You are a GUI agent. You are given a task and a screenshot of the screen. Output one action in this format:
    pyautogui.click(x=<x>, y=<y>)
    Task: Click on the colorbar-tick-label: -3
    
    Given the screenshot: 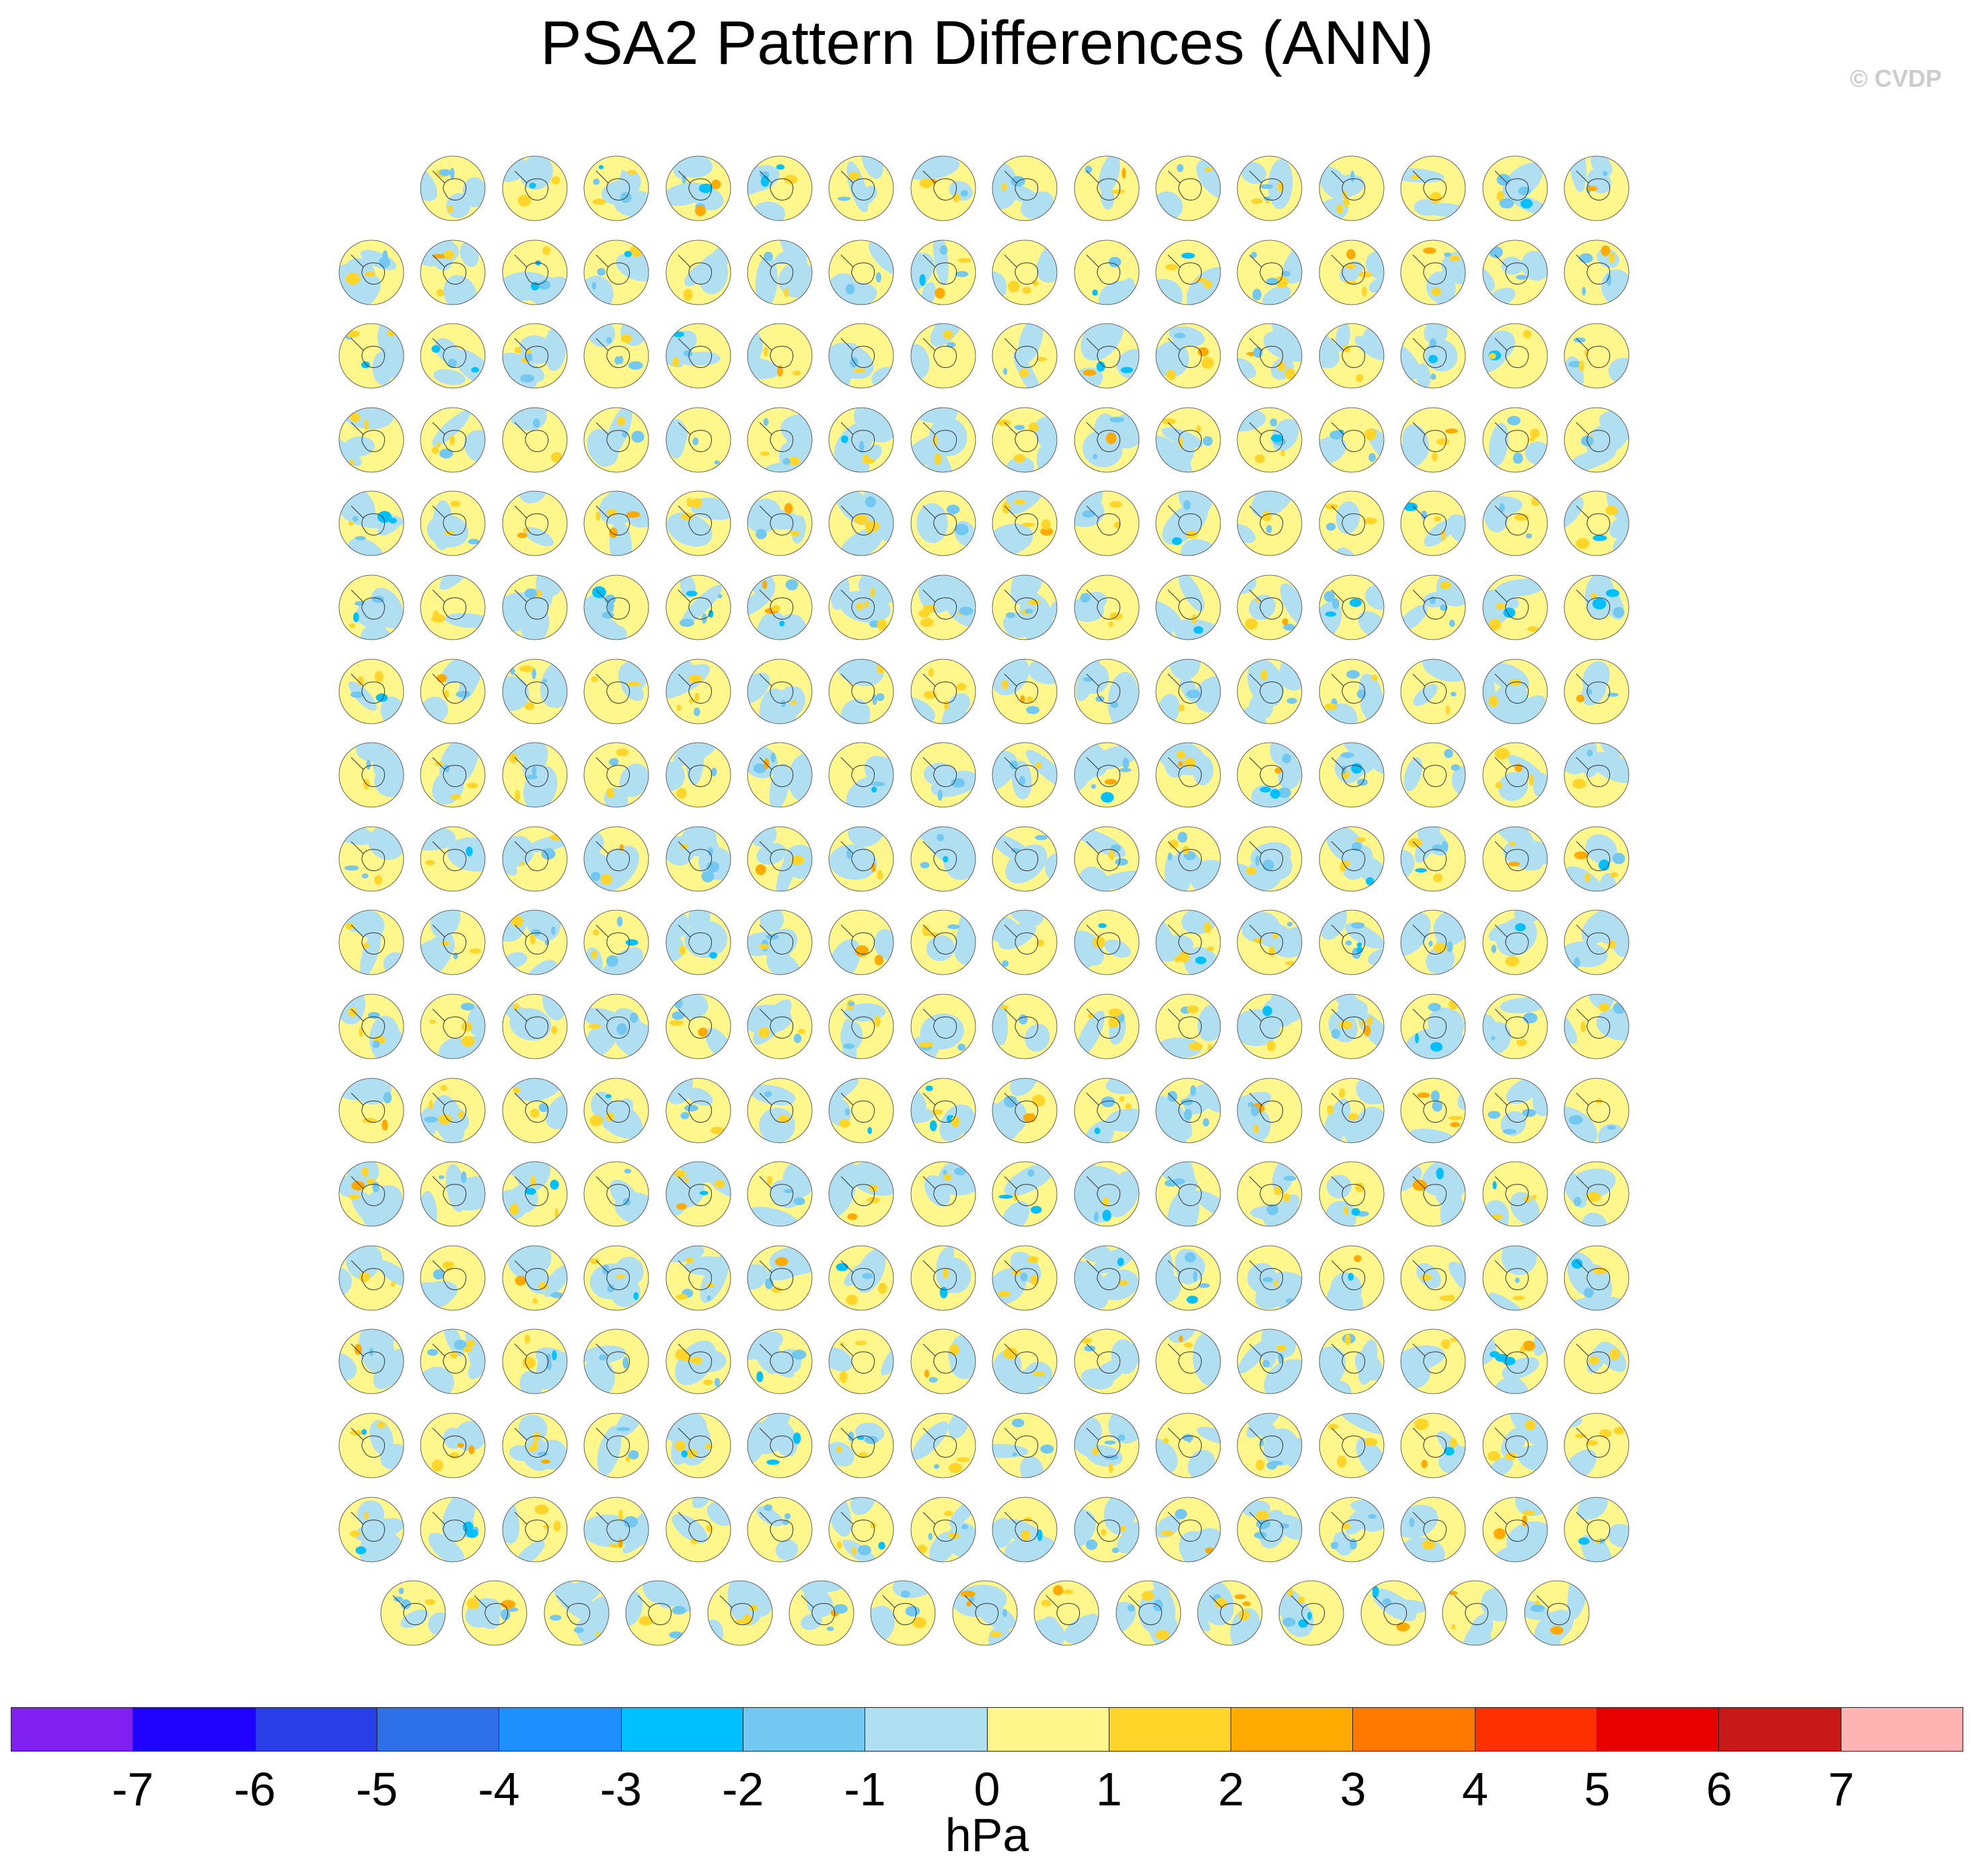 What is the action you would take?
    pyautogui.click(x=621, y=1789)
    